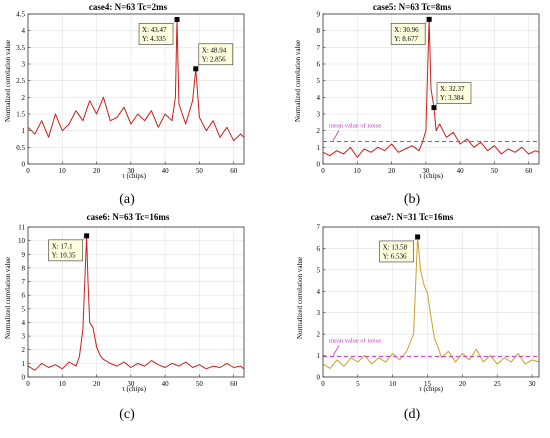 The image size is (550, 438). What do you see at coordinates (24, 296) in the screenshot?
I see `panel-c-ytick-label-6: 6` at bounding box center [24, 296].